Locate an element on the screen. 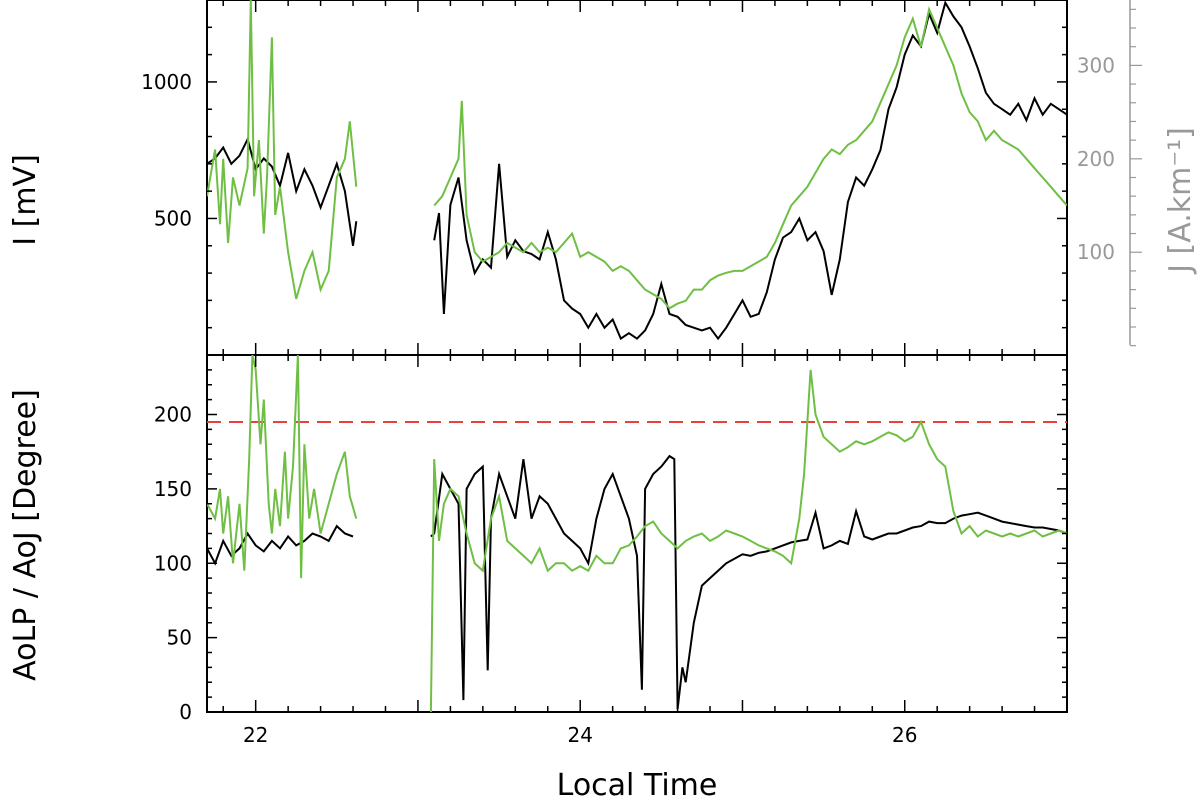 This screenshot has width=1200, height=800. bottom-ytick-label: 100 is located at coordinates (173, 563).